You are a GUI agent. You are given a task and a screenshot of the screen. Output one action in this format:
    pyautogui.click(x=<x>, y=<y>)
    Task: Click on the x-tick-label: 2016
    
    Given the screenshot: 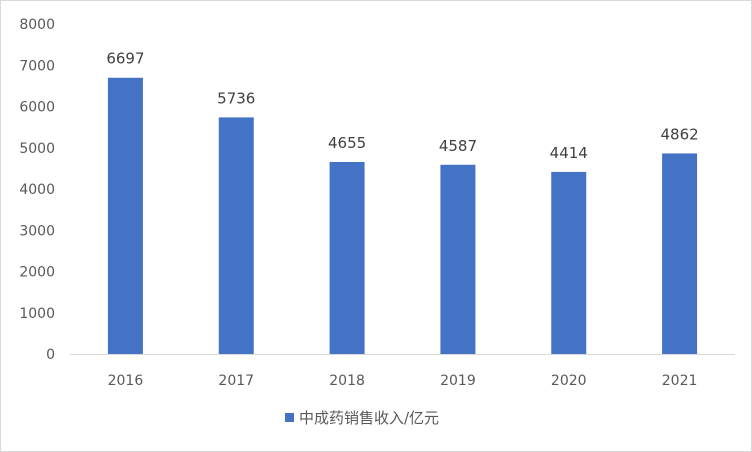 What is the action you would take?
    pyautogui.click(x=126, y=381)
    